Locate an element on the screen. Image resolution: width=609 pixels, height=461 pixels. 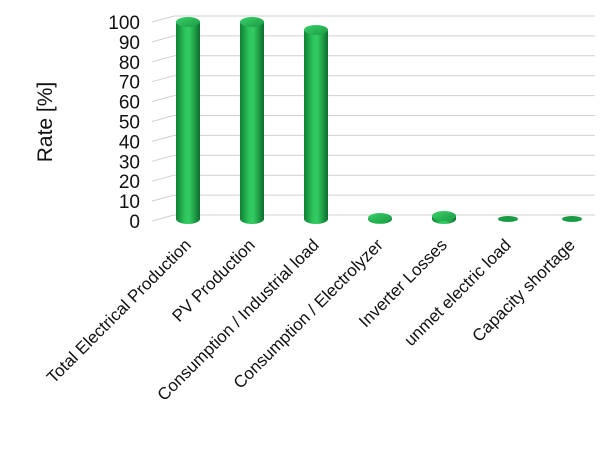
y-tick-label: 50 is located at coordinates (129, 123).